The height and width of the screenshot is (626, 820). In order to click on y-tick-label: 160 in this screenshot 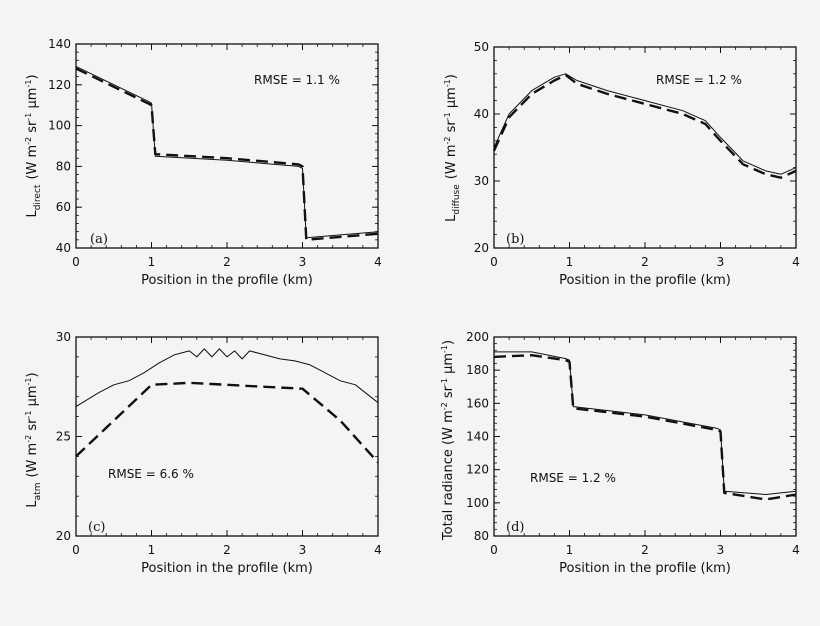, I will do `click(477, 403)`.